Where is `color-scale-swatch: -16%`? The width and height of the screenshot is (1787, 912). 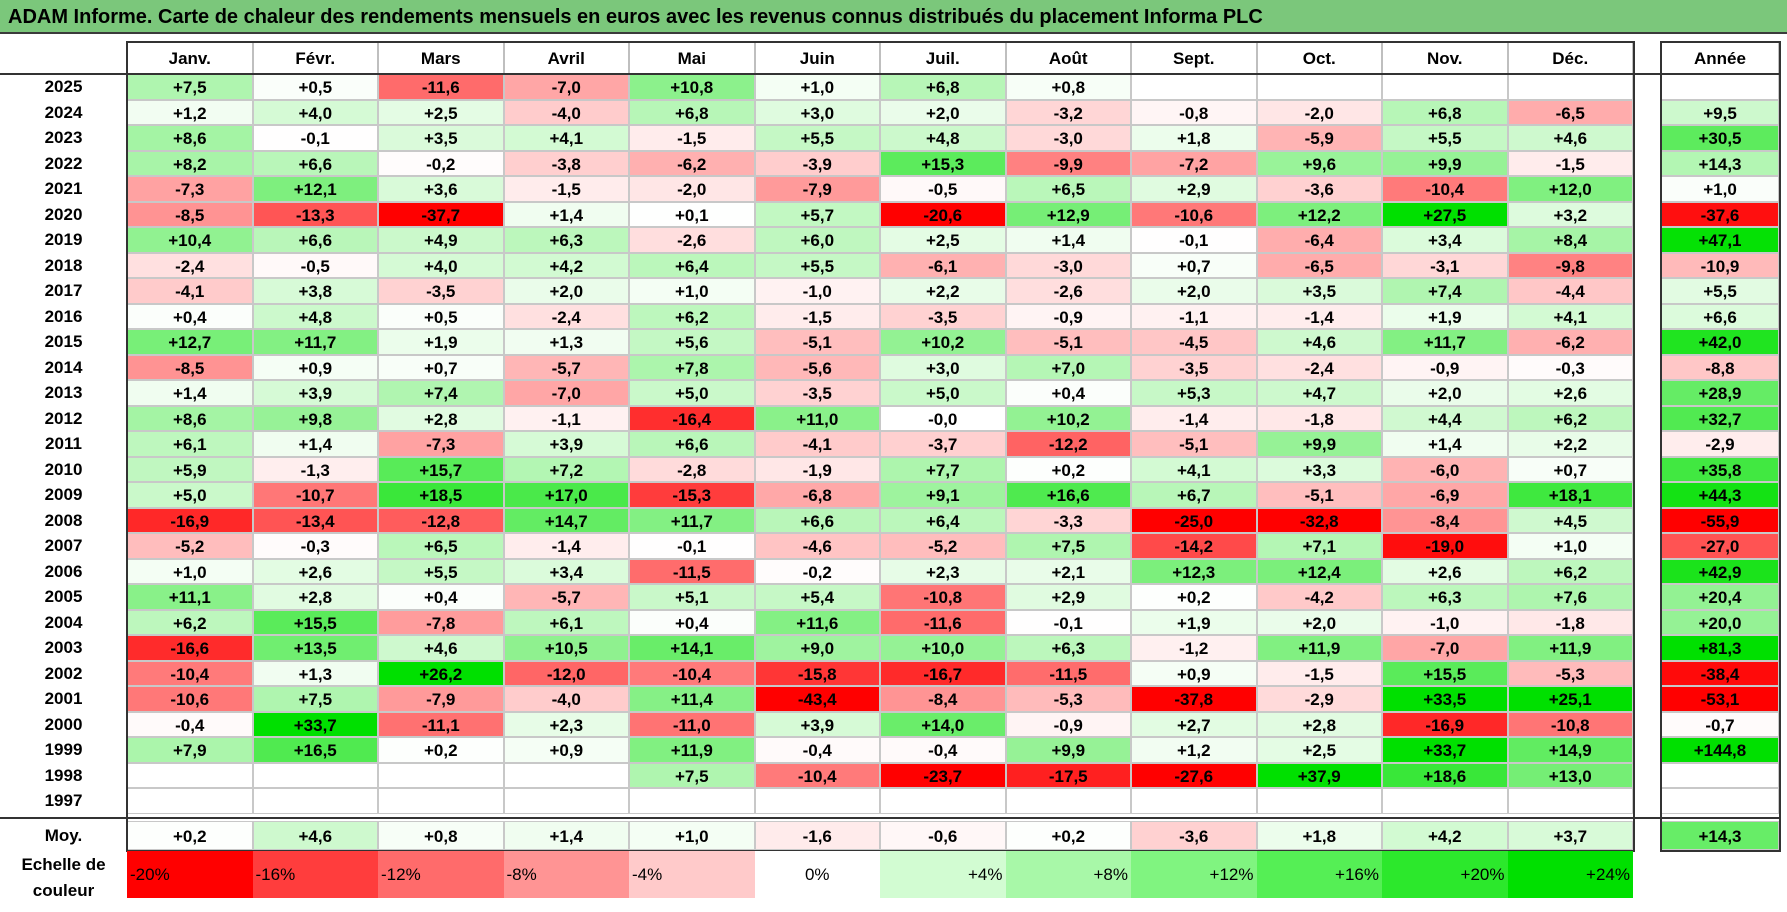
color-scale-swatch: -16% is located at coordinates (315, 874).